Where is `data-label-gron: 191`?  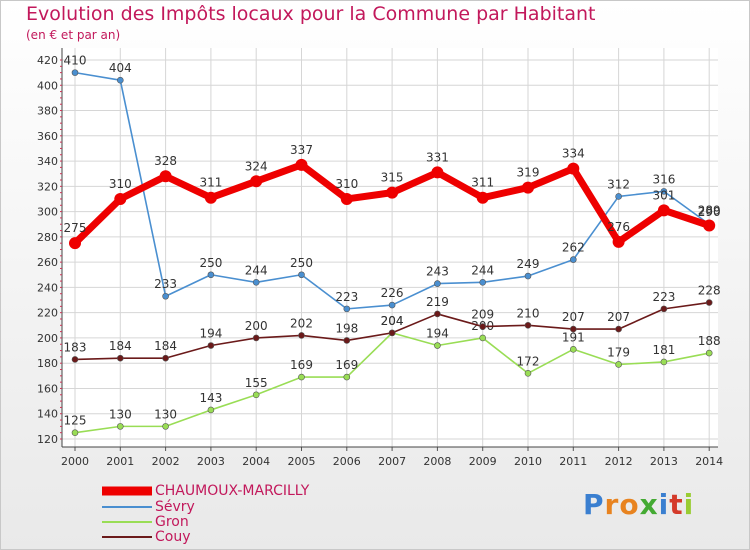 data-label-gron: 191 is located at coordinates (573, 337).